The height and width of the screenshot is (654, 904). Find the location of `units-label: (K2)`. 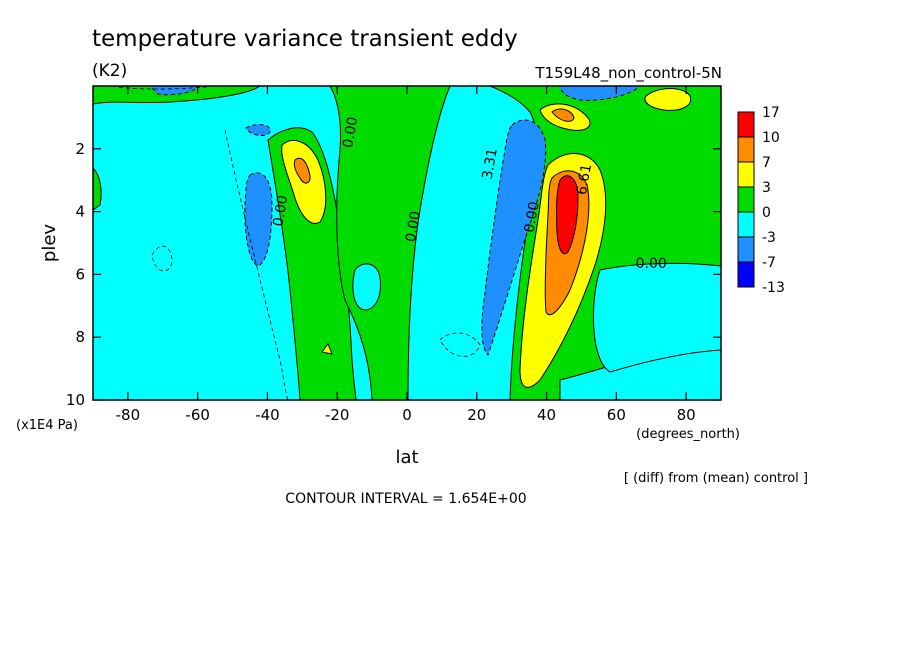

units-label: (K2) is located at coordinates (109, 71).